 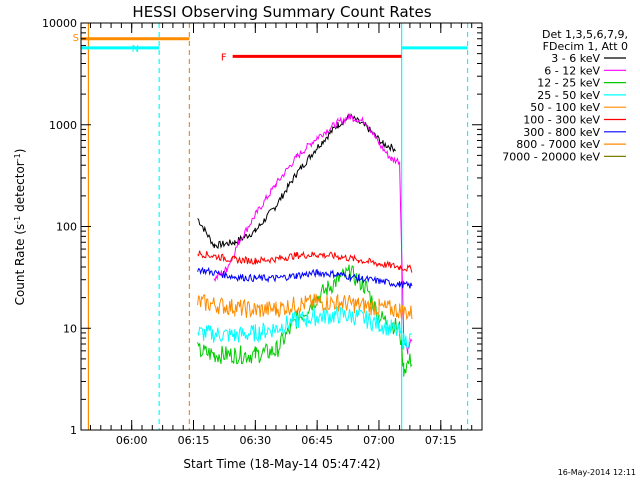 What do you see at coordinates (551, 156) in the screenshot?
I see `legend-label-8: 7000 - 20000 keV` at bounding box center [551, 156].